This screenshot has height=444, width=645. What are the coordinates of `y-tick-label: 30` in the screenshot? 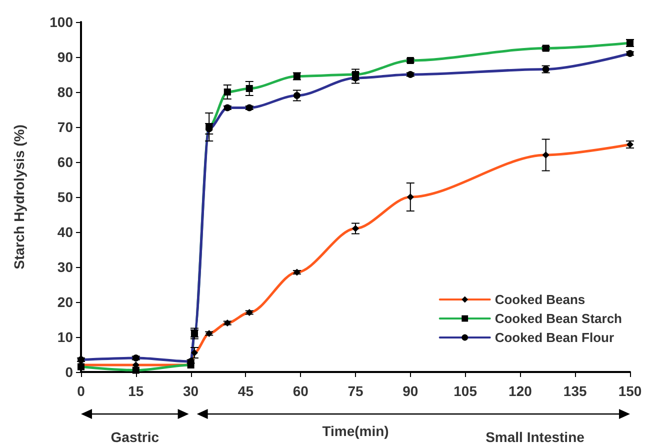 It's located at (65, 267).